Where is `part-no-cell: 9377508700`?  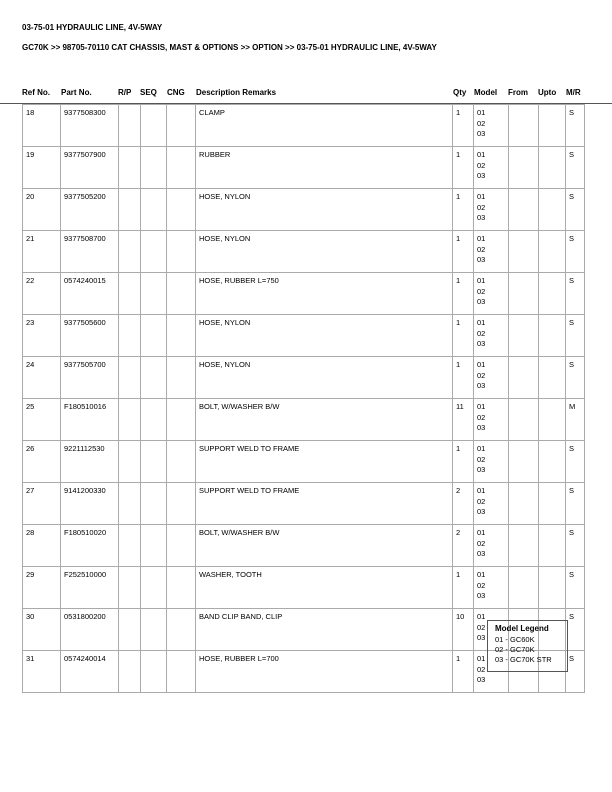
part-no-cell: 9377508700 is located at coordinates (89, 251).